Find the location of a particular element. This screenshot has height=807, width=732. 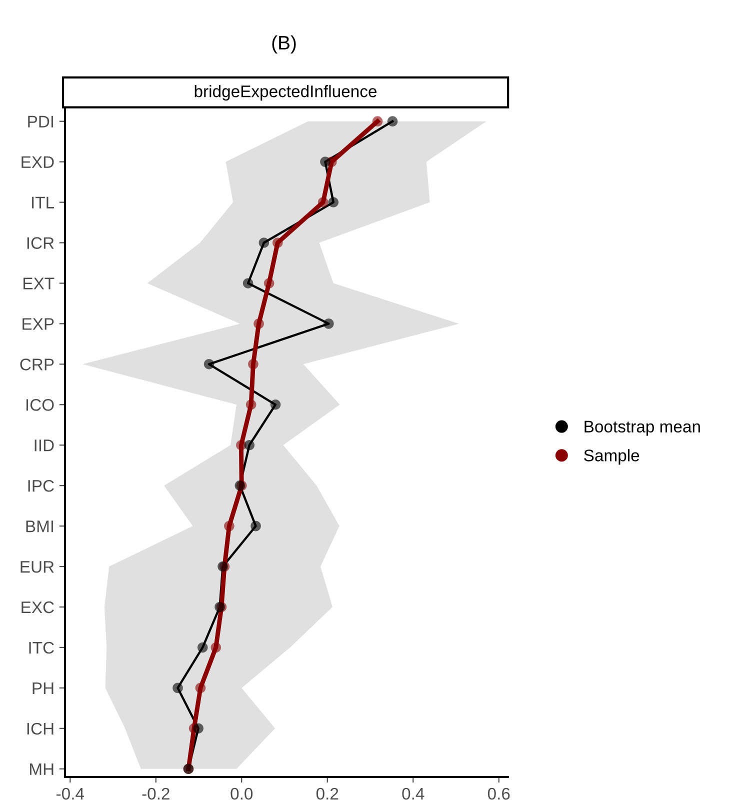

y-tick-label: PDI is located at coordinates (41, 122).